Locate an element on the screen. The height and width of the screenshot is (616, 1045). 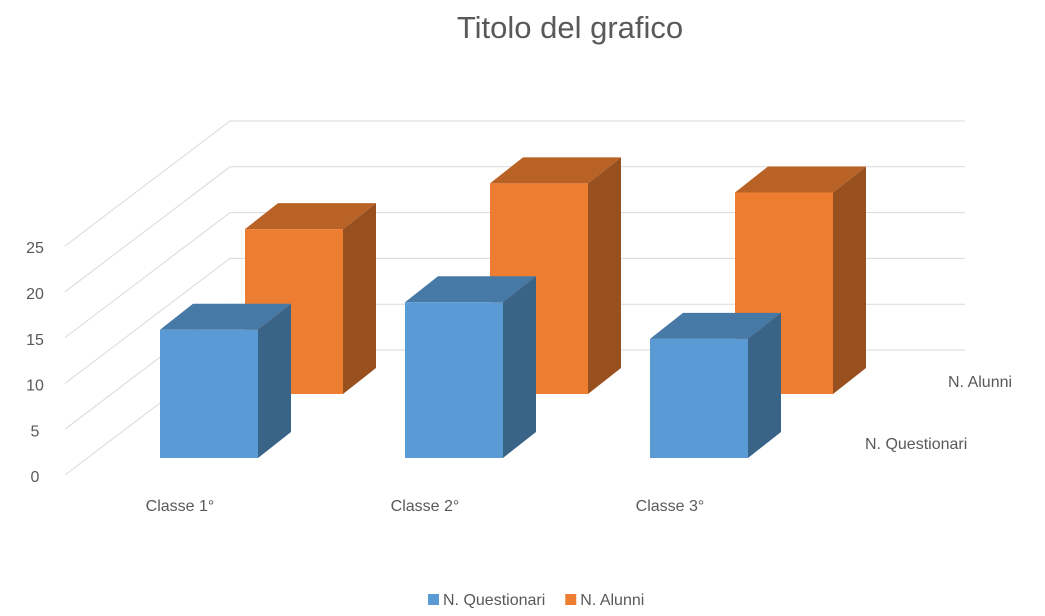
y-tick-label: 20 is located at coordinates (35, 294).